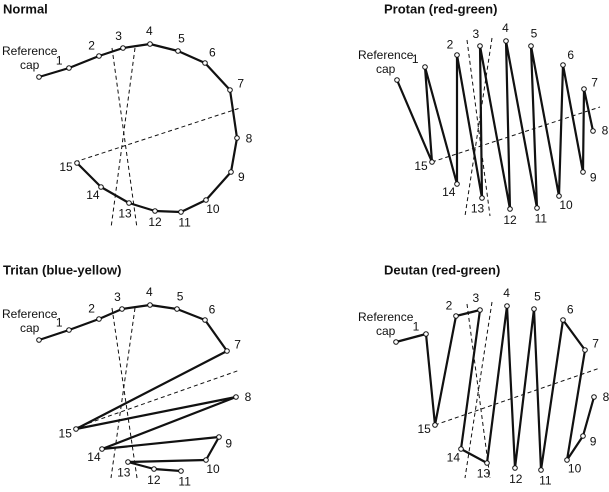  Describe the element at coordinates (154, 480) in the screenshot. I see `cap-number: 12` at that location.